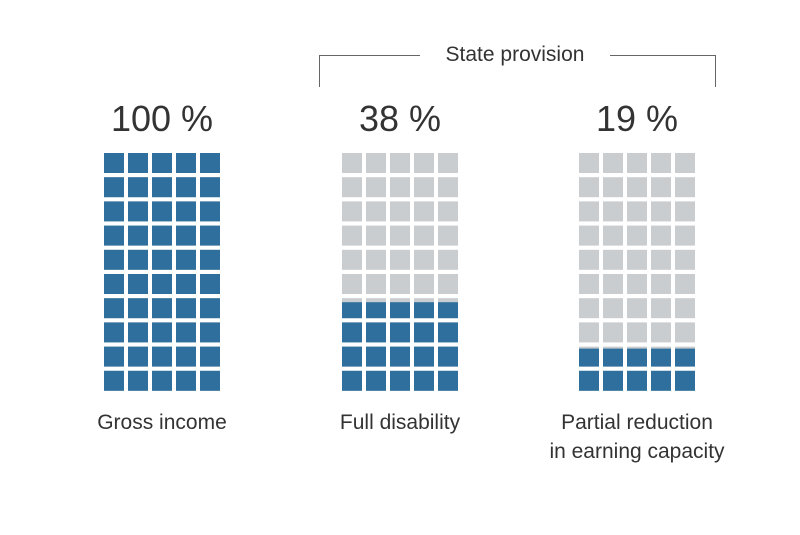  Describe the element at coordinates (162, 266) in the screenshot. I see `waffle-column: 100 % Gross income` at that location.